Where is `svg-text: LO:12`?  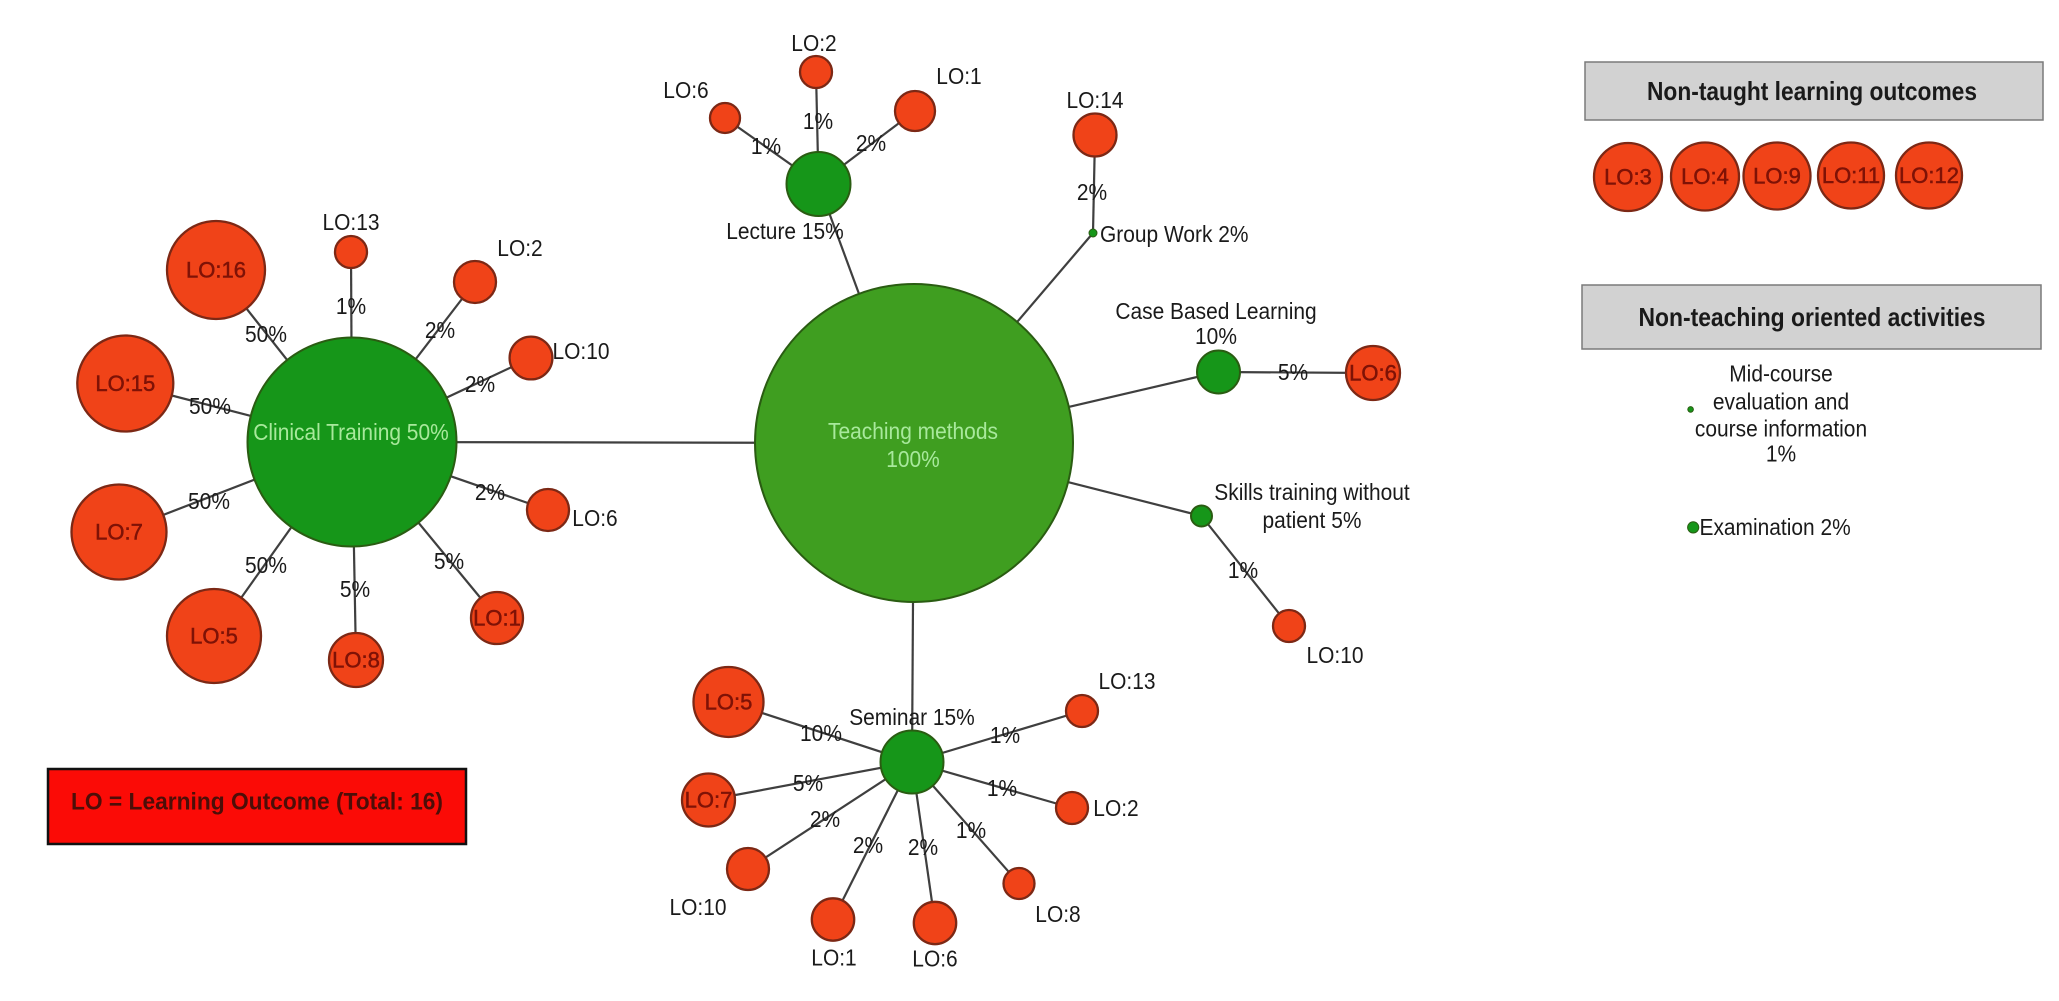
svg-text: LO:12 is located at coordinates (1929, 175).